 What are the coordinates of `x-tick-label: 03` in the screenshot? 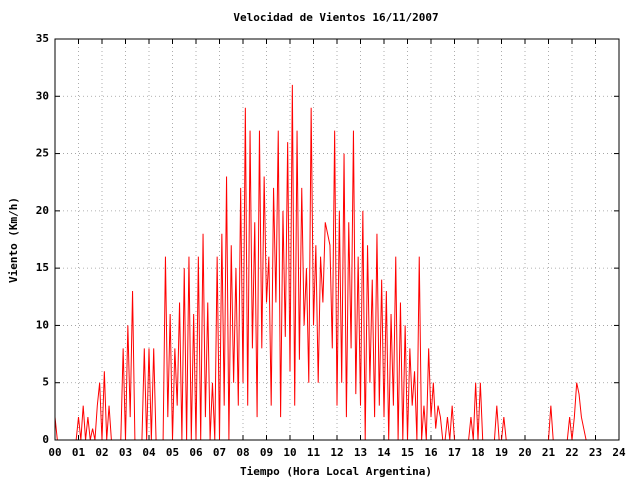 It's located at (125, 452).